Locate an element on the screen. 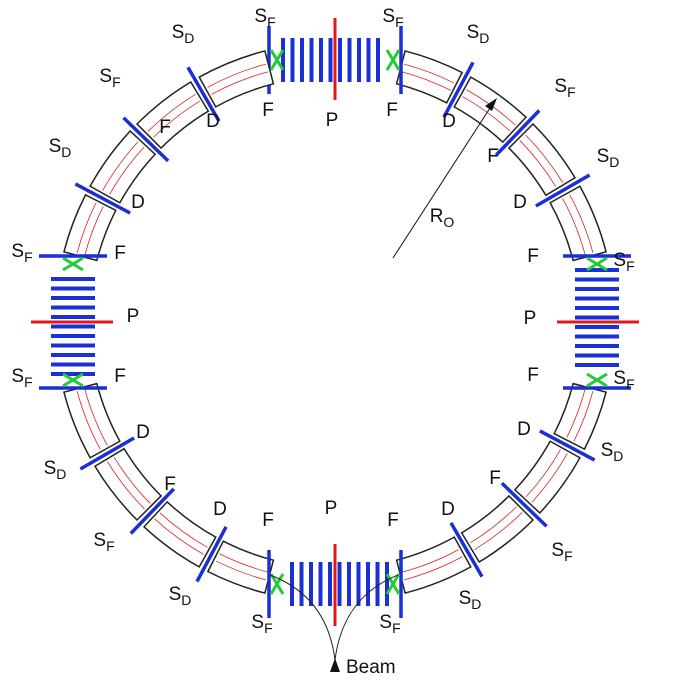  radius-main: R is located at coordinates (437, 216).